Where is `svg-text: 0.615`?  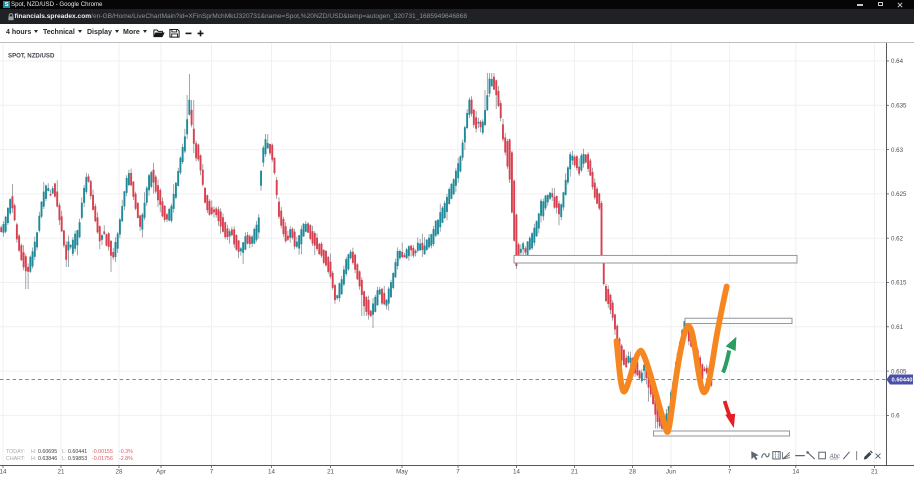 svg-text: 0.615 is located at coordinates (899, 283).